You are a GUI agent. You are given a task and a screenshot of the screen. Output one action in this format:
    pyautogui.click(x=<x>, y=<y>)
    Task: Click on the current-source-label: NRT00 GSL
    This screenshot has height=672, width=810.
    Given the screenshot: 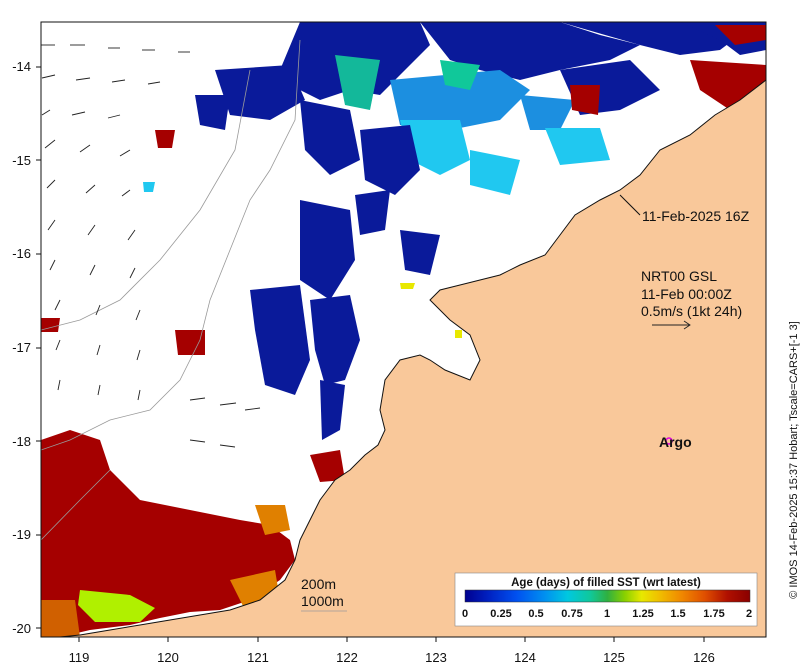 What is the action you would take?
    pyautogui.click(x=679, y=276)
    